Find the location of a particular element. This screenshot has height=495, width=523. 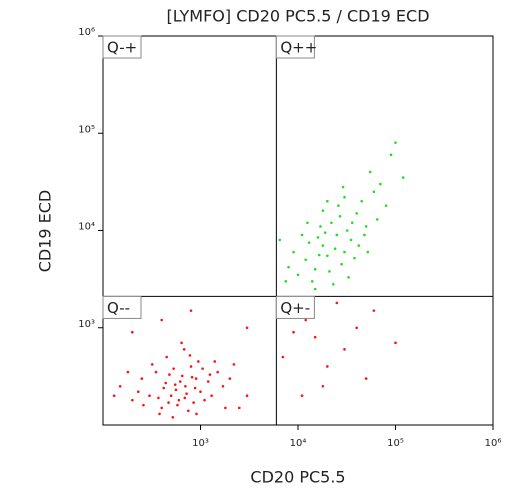

y-tick-label: 10³ is located at coordinates (86, 324).